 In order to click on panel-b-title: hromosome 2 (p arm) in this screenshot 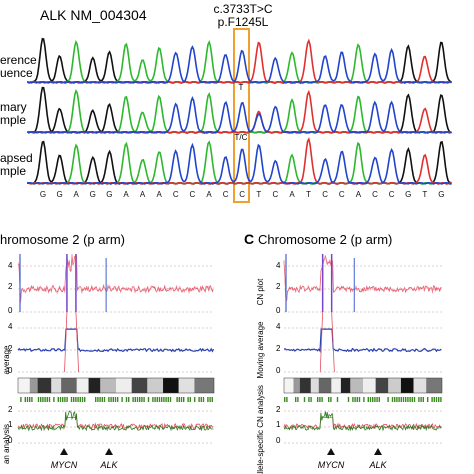, I will do `click(62, 239)`.